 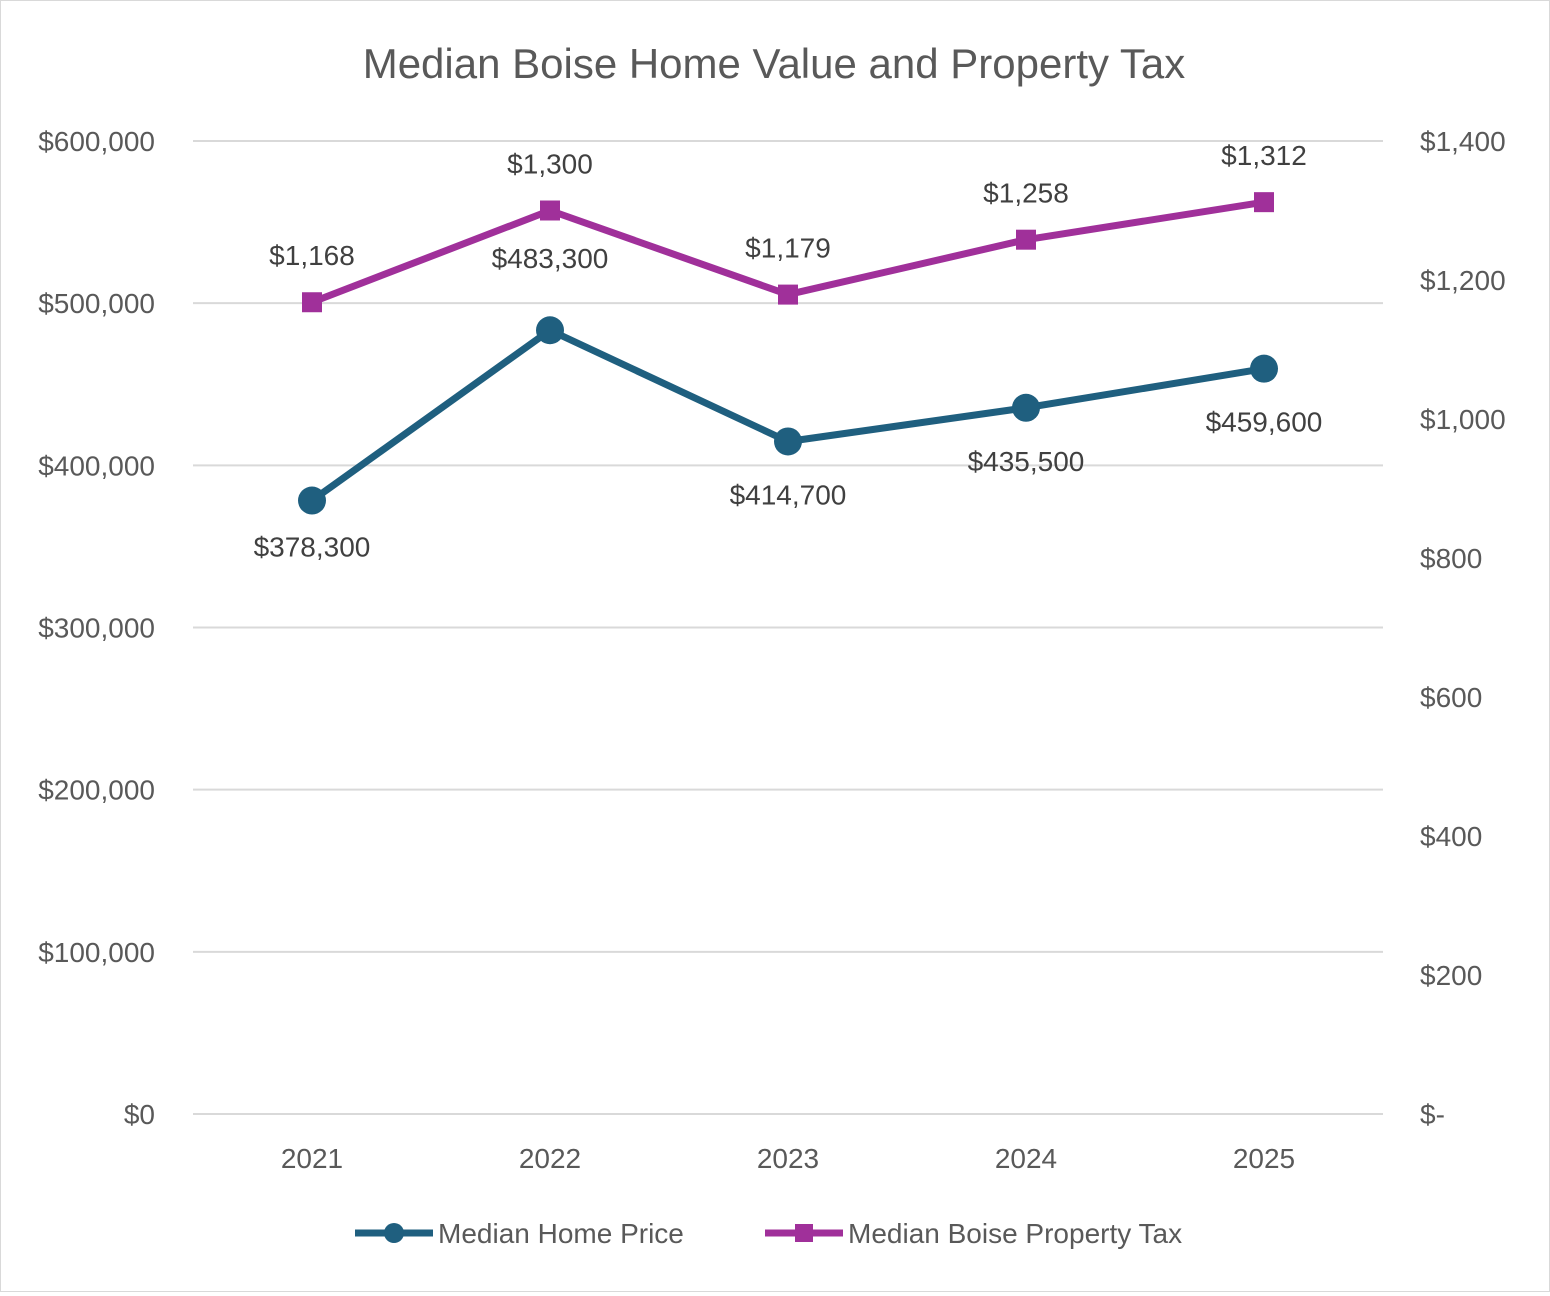 I want to click on right-tick-label: $-, so click(x=1432, y=1114).